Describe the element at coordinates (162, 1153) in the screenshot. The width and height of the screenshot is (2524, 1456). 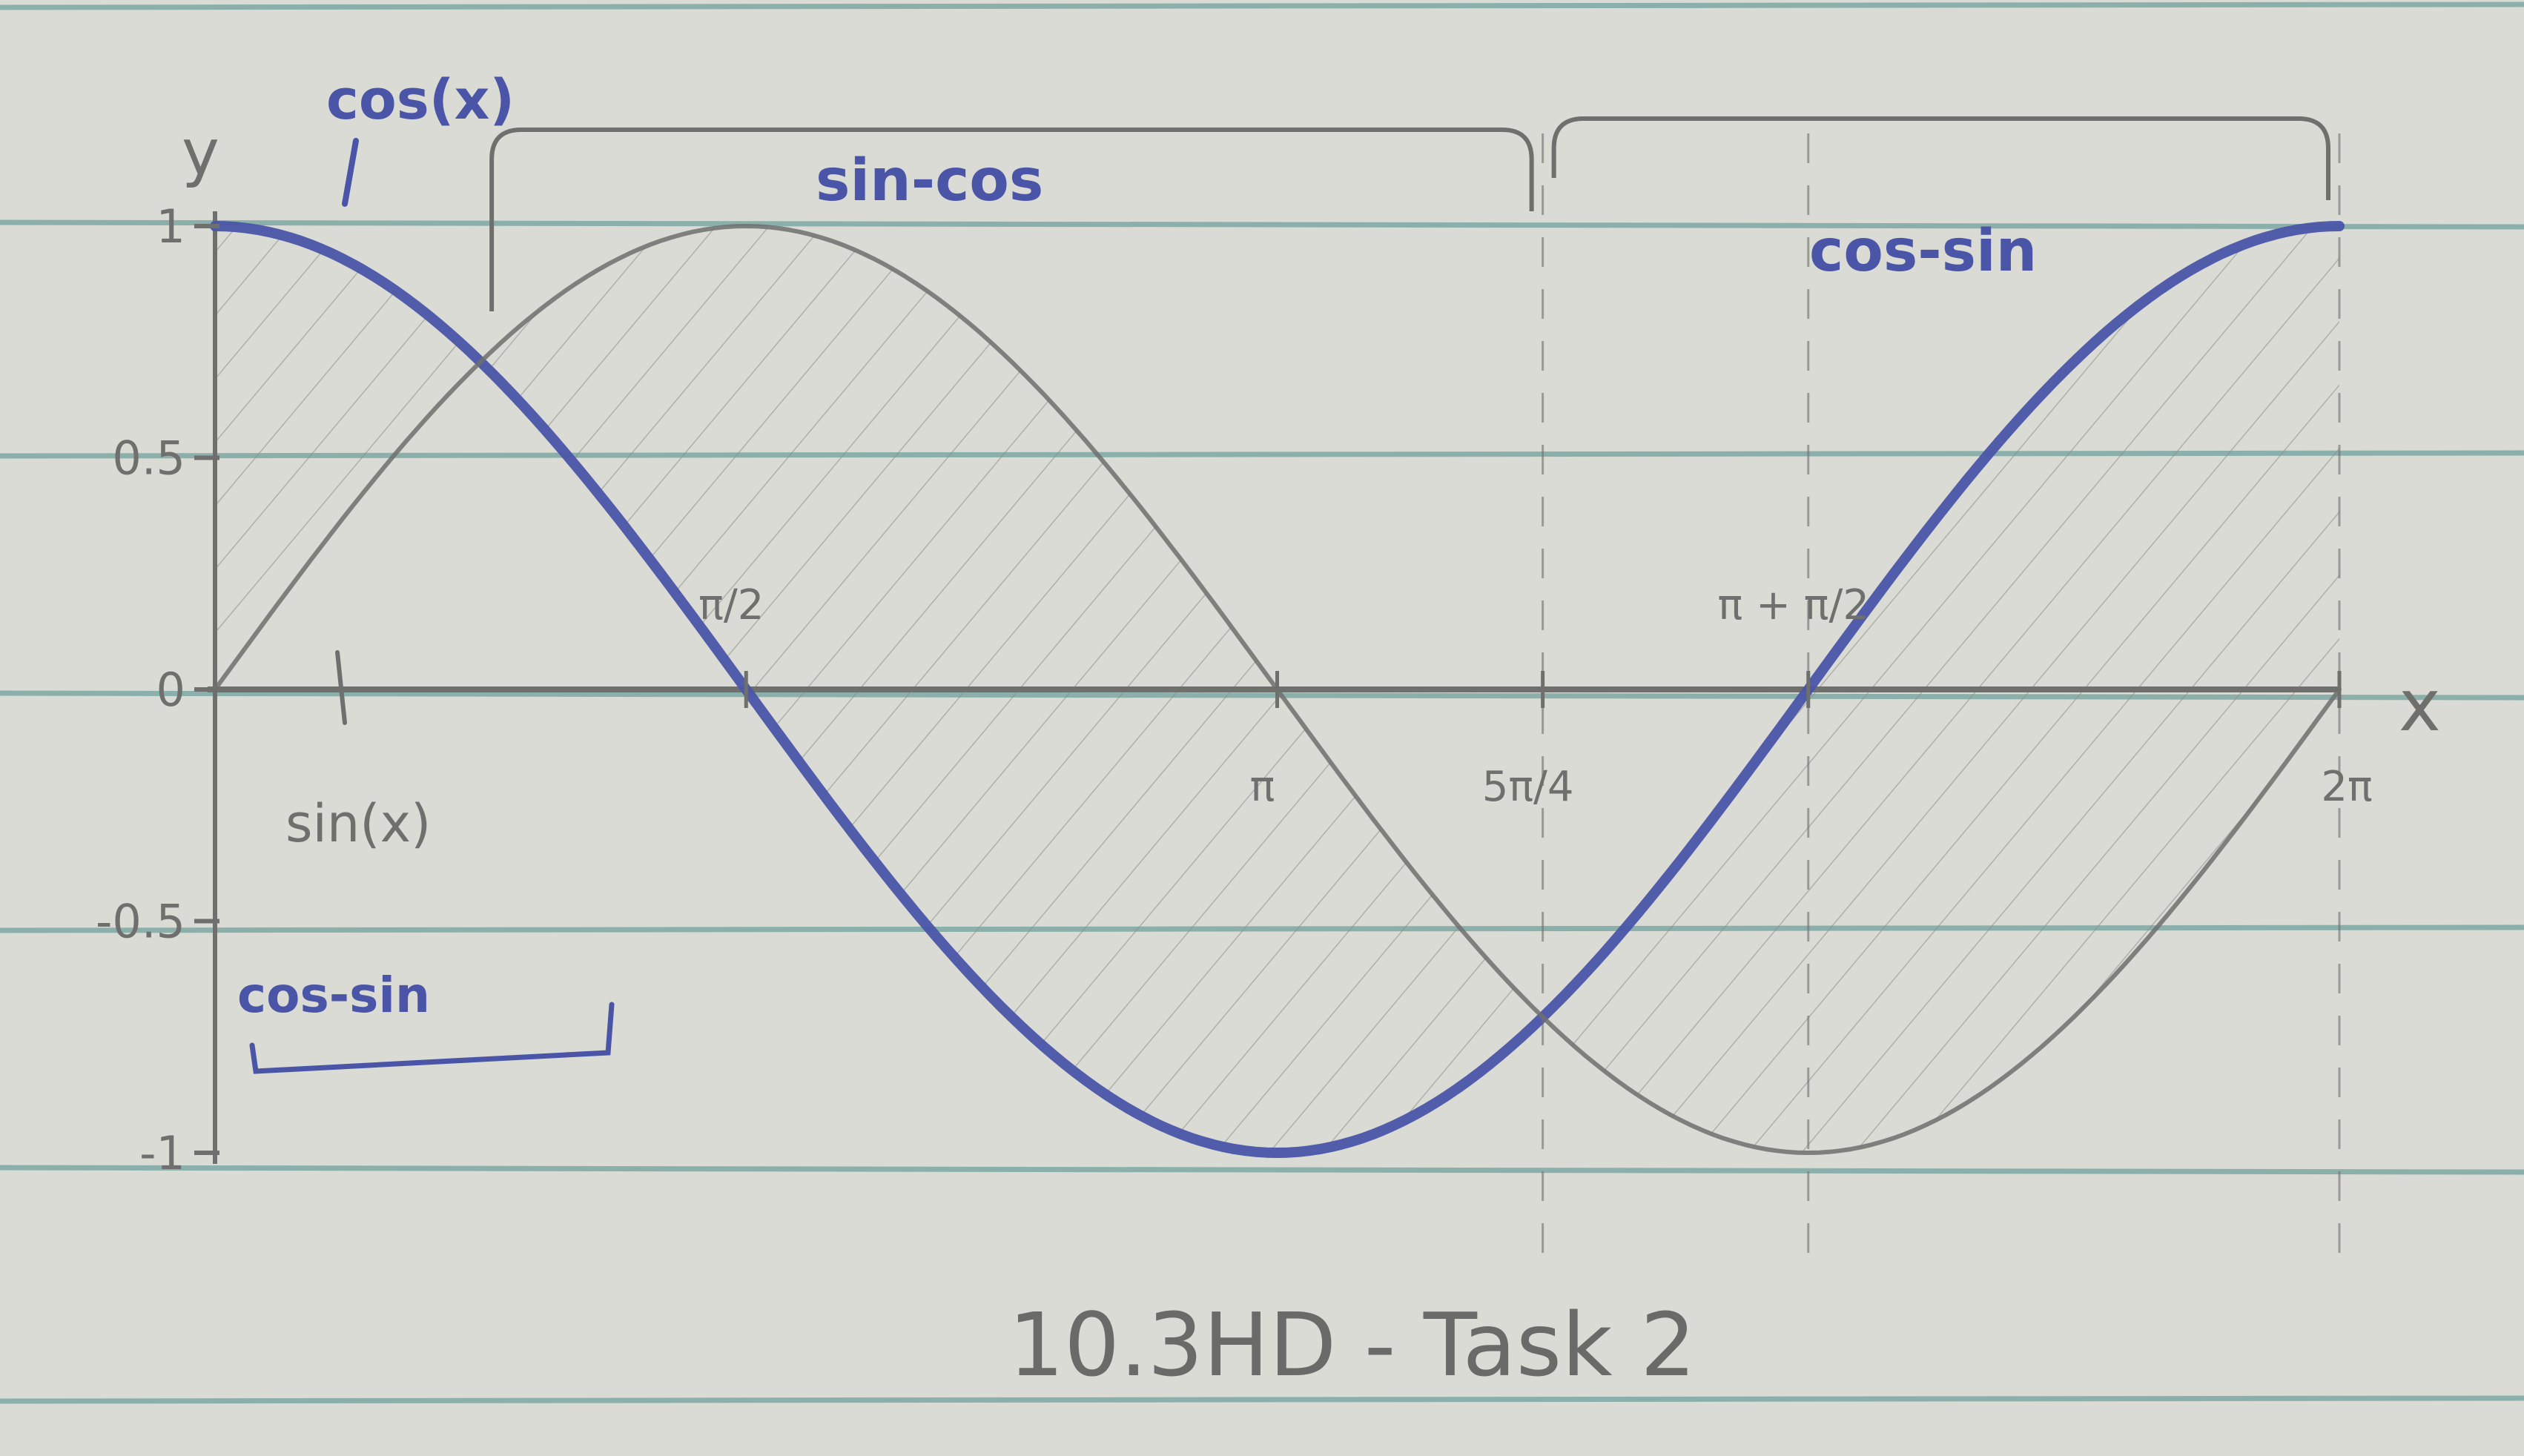
I see `y-tick-label: -1` at that location.